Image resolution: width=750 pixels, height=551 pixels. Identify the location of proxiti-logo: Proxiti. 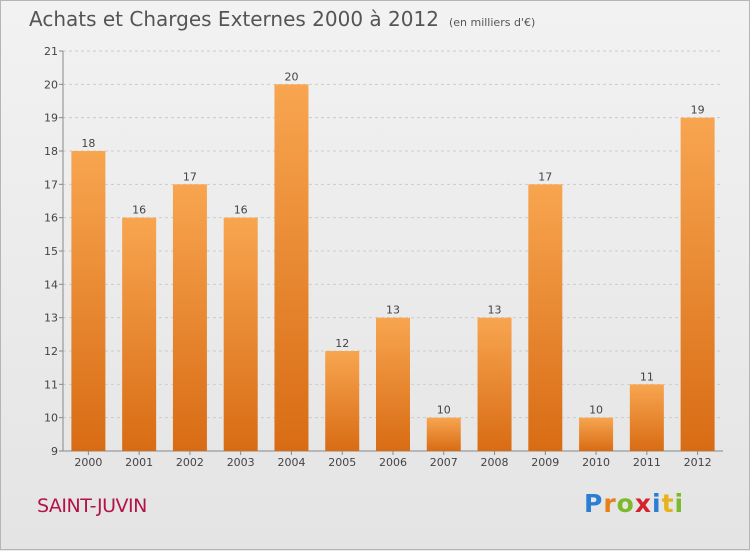
(634, 503).